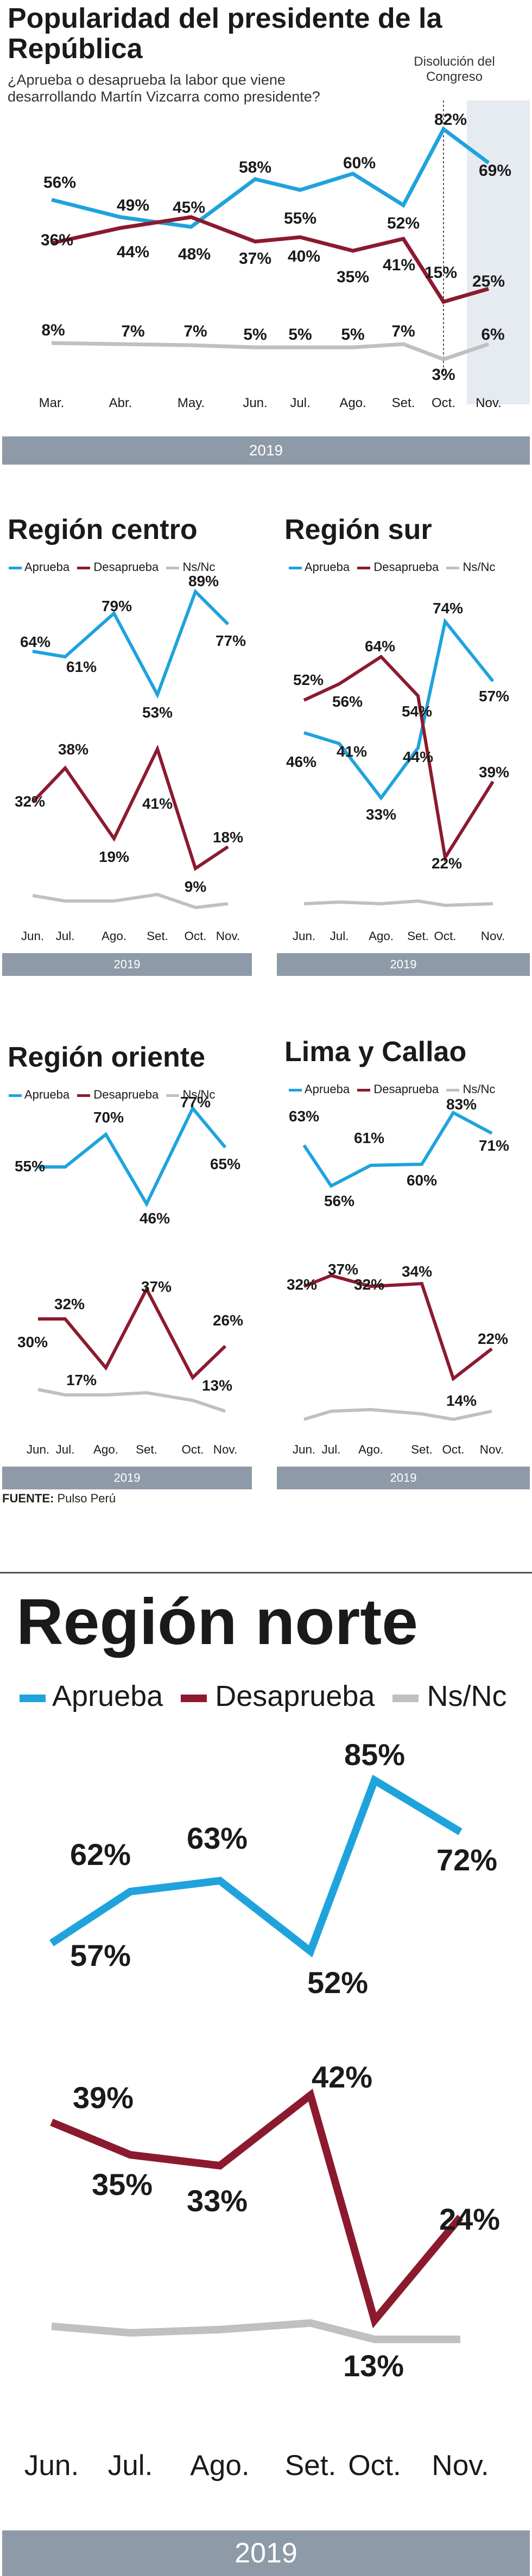  Describe the element at coordinates (498, 252) in the screenshot. I see `november-highlight-band` at that location.